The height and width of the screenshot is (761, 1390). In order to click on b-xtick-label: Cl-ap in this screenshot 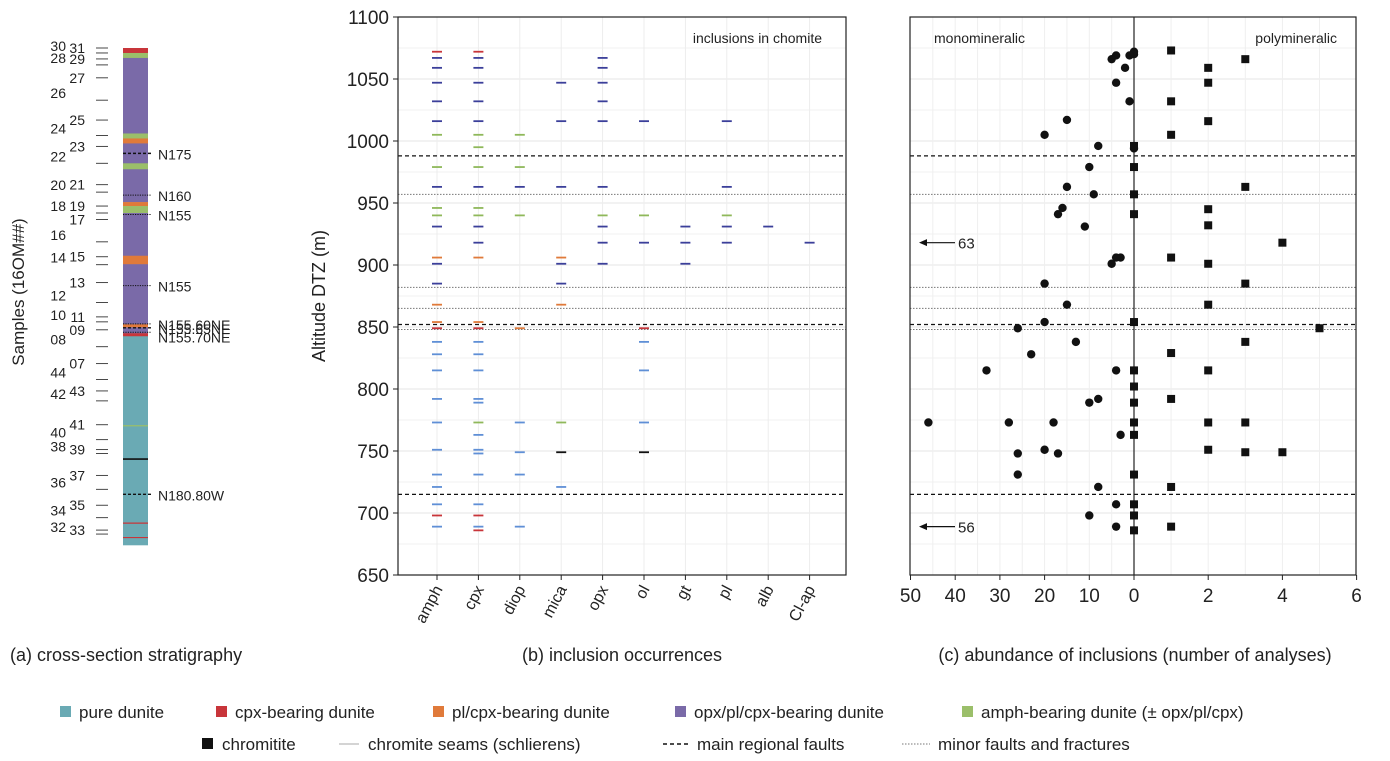, I will do `click(802, 604)`.